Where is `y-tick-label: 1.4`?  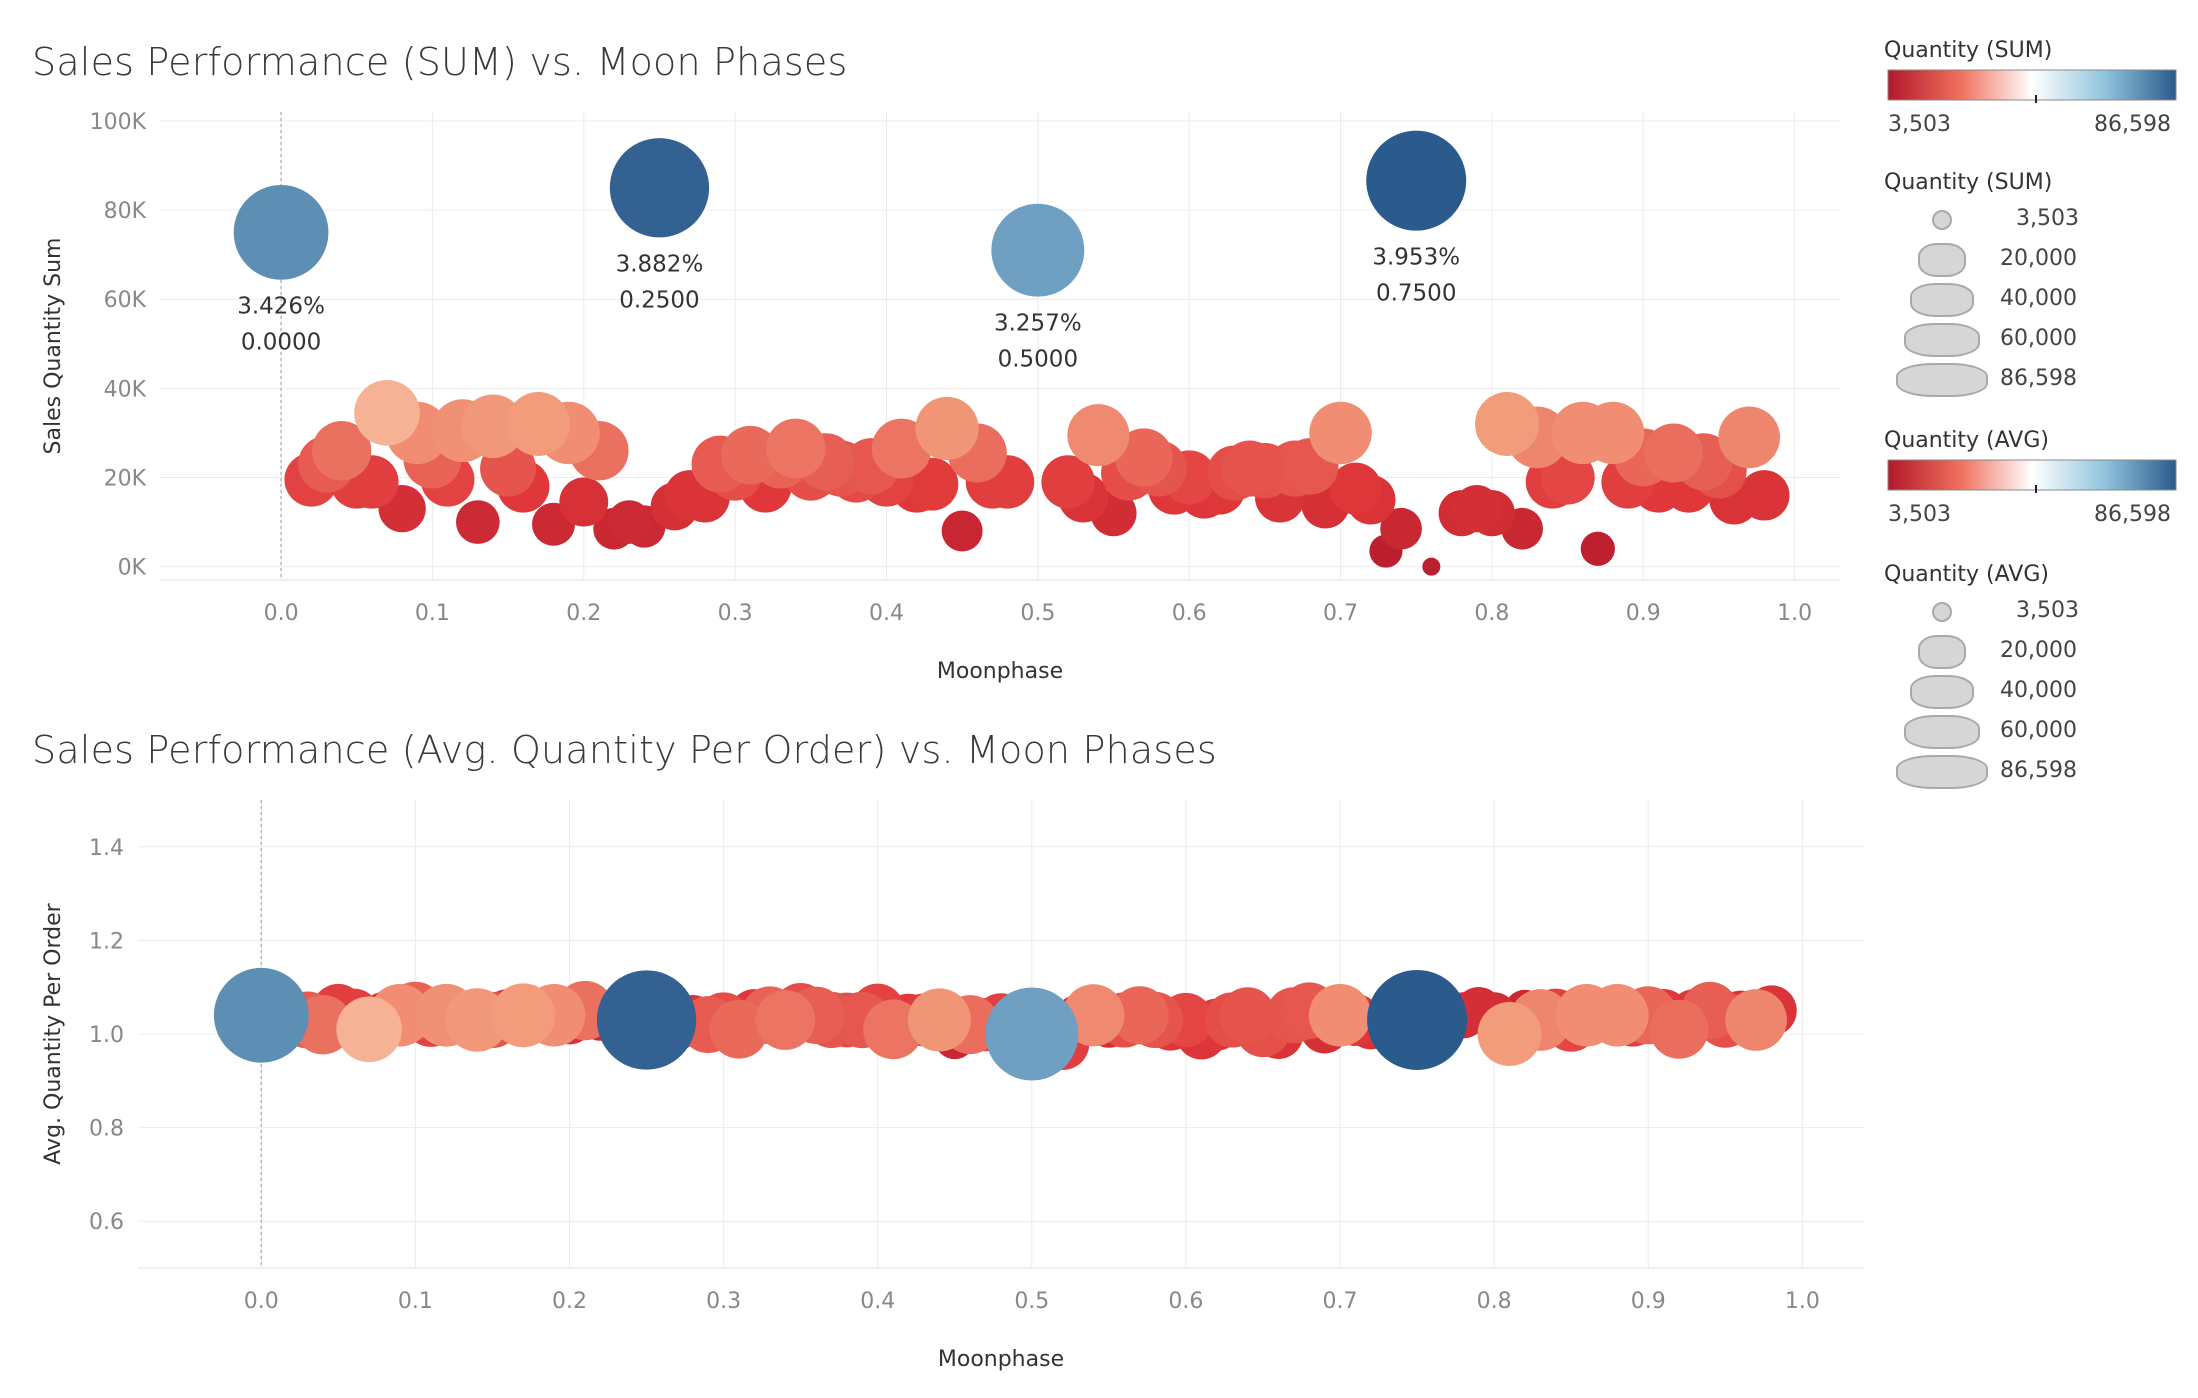
y-tick-label: 1.4 is located at coordinates (106, 848).